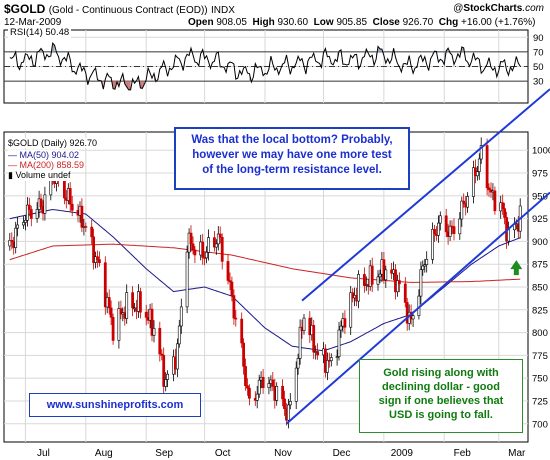  I want to click on price-tick-label: 975, so click(540, 174).